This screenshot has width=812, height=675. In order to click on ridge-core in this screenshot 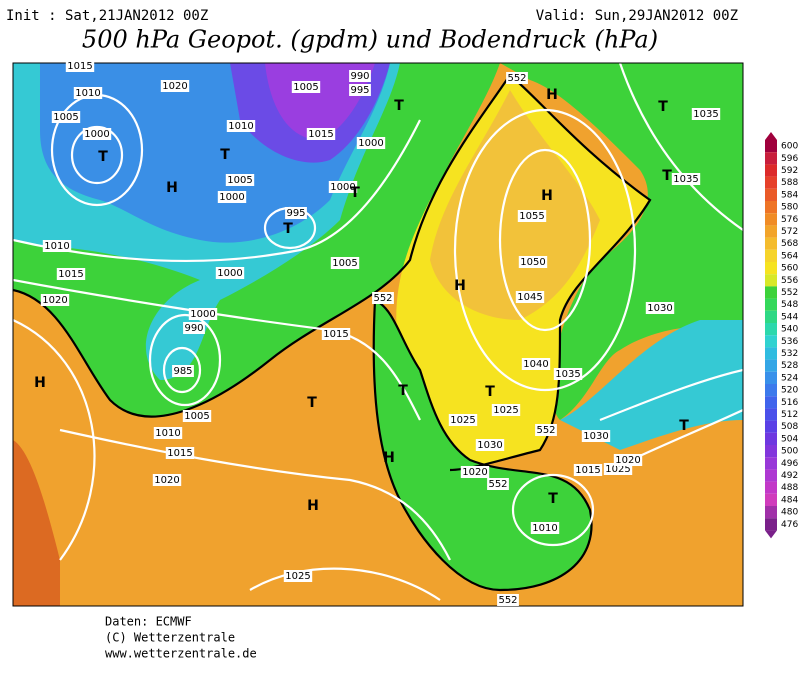, I will do `click(515, 205)`.